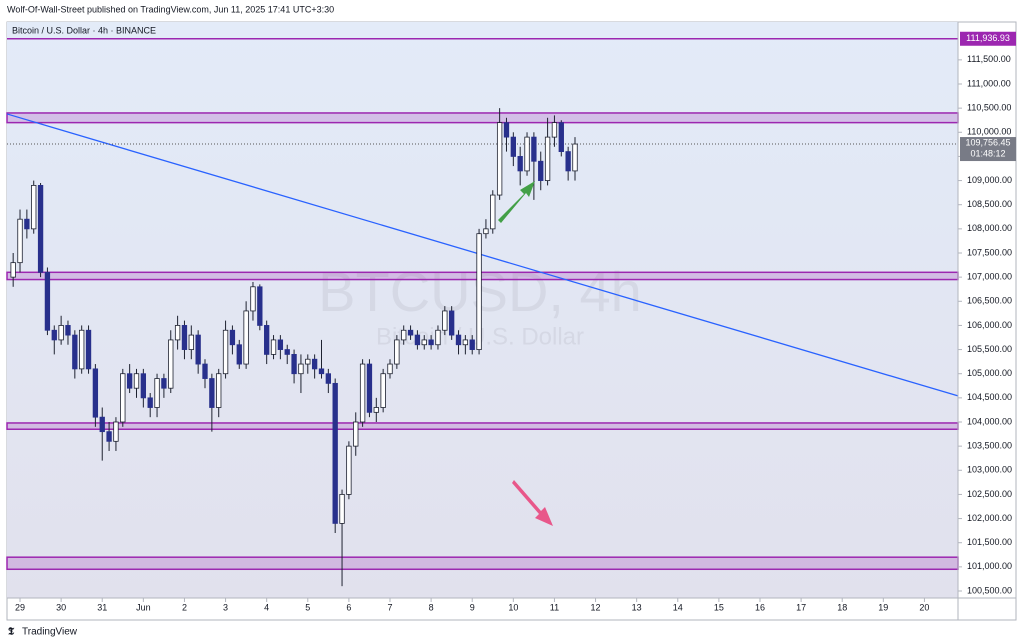  Describe the element at coordinates (989, 566) in the screenshot. I see `y-tick-label: 101,000.00` at that location.